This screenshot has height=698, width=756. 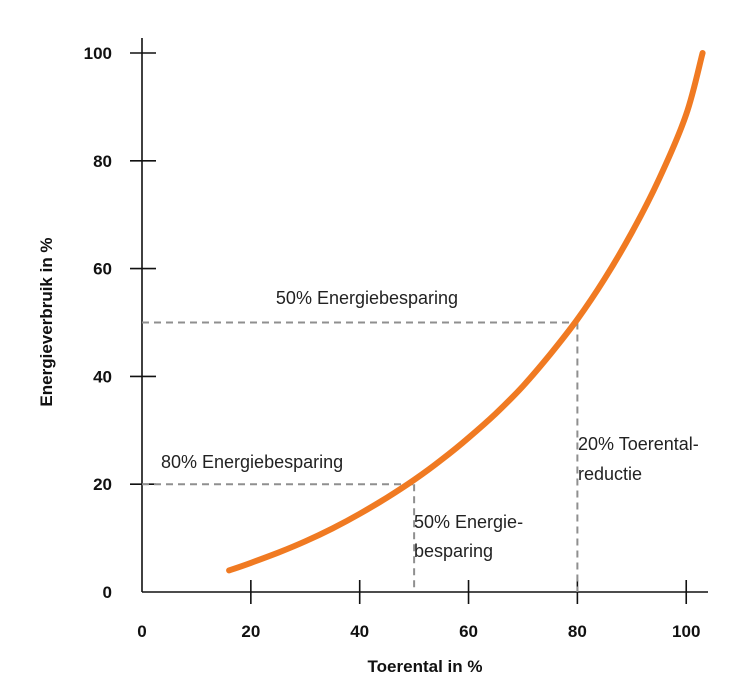 I want to click on y-tick-label-20: 20, so click(x=102, y=484).